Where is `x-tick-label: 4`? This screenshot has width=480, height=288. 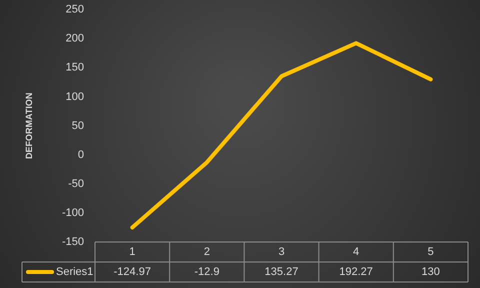
x-tick-label: 4 is located at coordinates (356, 252).